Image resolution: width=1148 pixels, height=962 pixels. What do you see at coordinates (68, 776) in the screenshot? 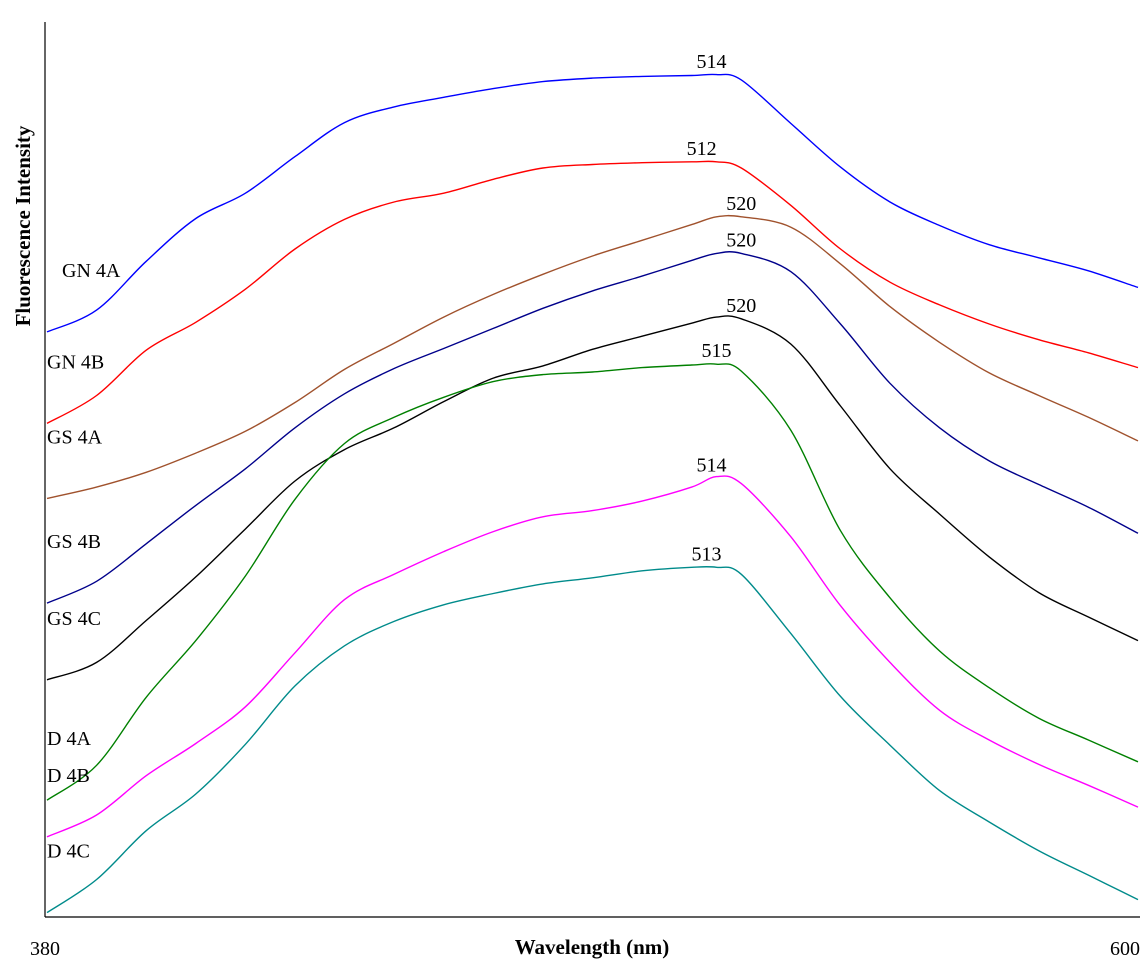
I see `series-label-d-4b: D 4B` at bounding box center [68, 776].